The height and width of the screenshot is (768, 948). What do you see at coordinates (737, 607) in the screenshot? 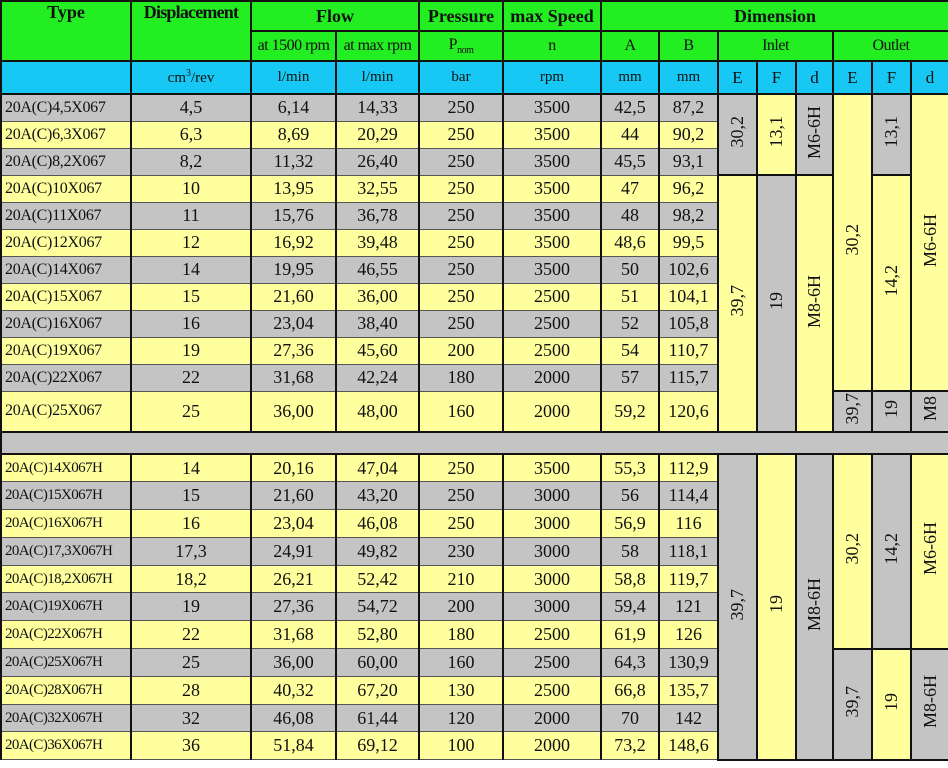
I see `cell-inlet-E: 39,7` at bounding box center [737, 607].